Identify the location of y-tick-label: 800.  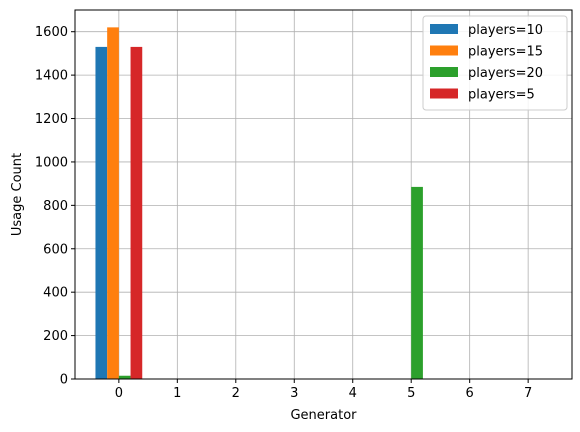
(55, 206).